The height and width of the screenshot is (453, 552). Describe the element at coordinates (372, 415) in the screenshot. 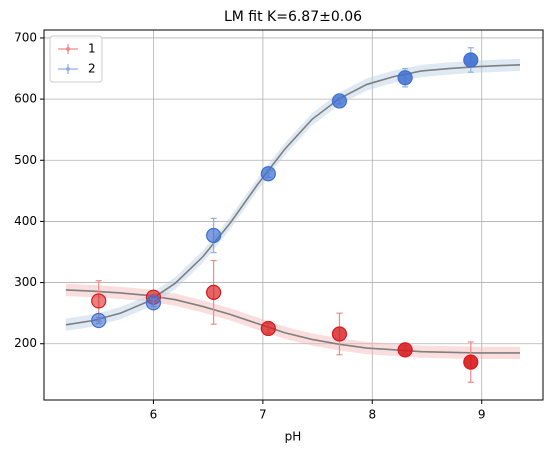

I see `x-tick-label: 8` at that location.